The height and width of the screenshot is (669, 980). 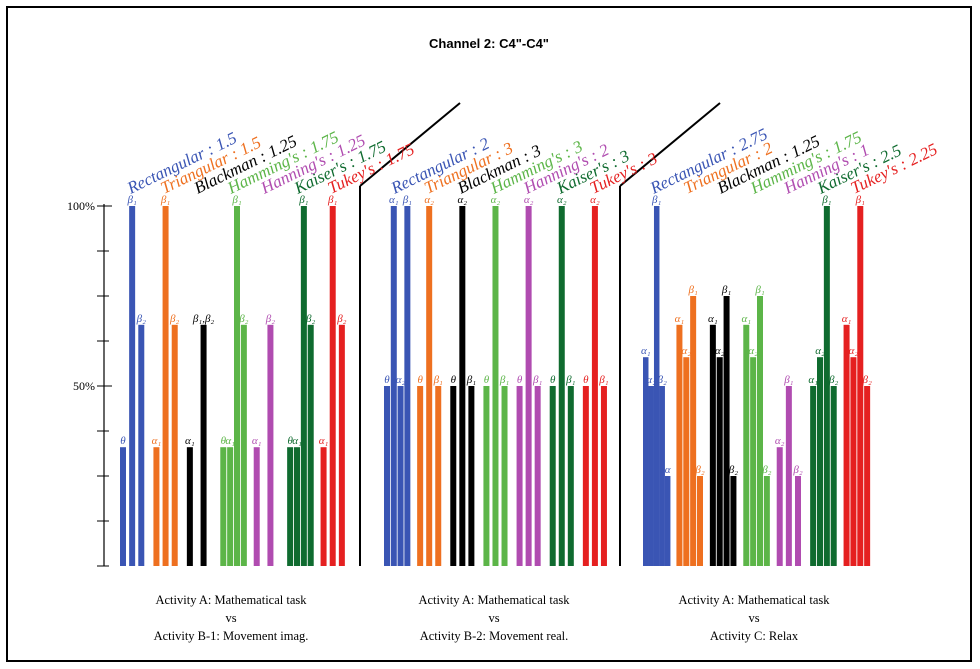 I want to click on group-label-1-line-3: Activity B-1: Movement imag., so click(x=231, y=636).